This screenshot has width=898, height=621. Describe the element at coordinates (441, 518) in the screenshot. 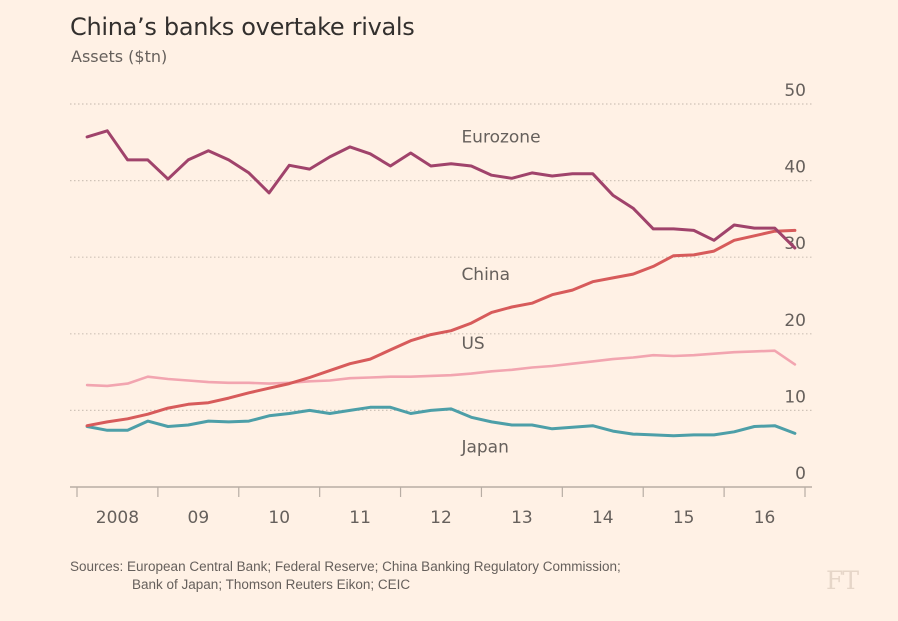

I see `x-tick-label: 12` at that location.